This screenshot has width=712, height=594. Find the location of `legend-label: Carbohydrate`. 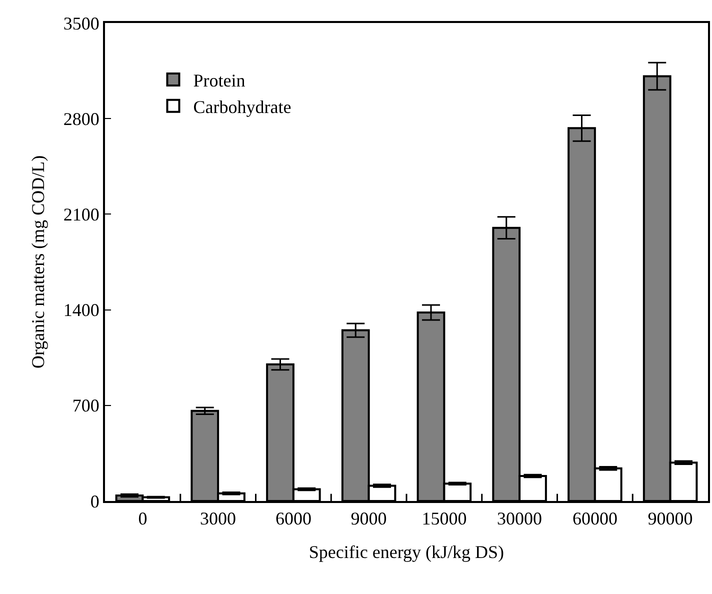

legend-label: Carbohydrate is located at coordinates (242, 106).